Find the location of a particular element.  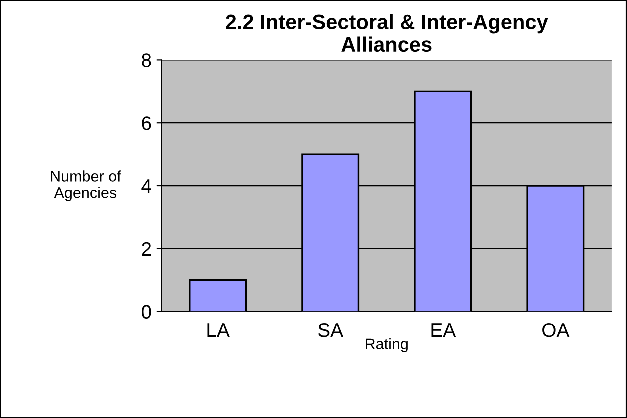

y-tick-label: 6 is located at coordinates (147, 123).